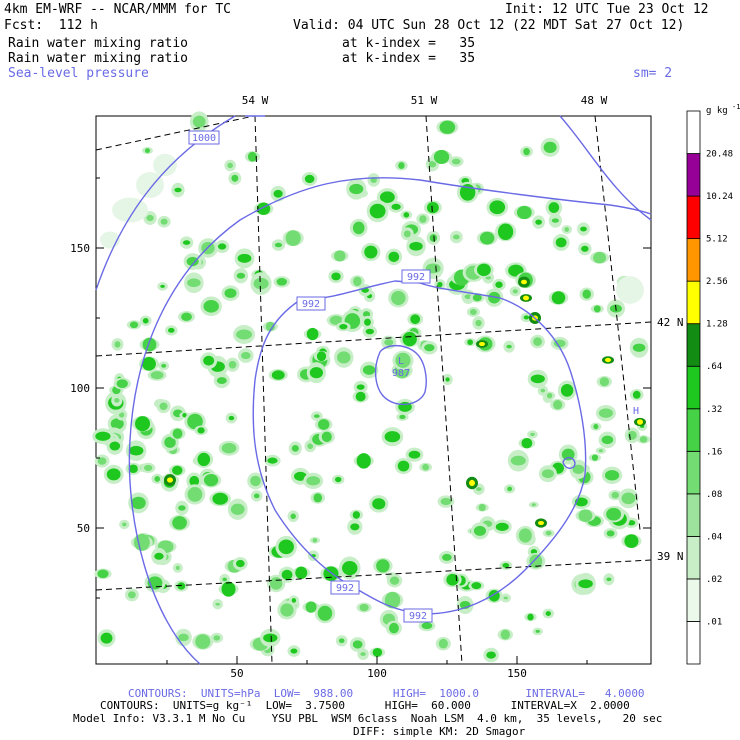 Image resolution: width=740 pixels, height=740 pixels. Describe the element at coordinates (717, 282) in the screenshot. I see `colorbar-label: 2.56` at that location.